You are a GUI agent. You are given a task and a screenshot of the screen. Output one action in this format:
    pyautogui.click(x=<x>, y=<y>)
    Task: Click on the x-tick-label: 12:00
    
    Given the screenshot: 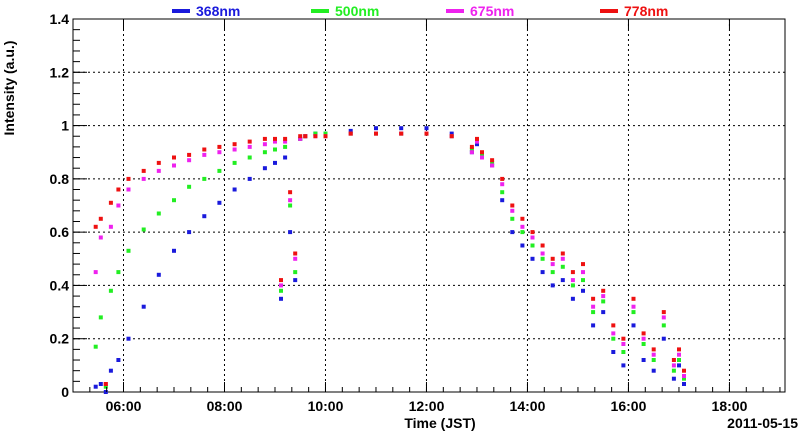 What is the action you would take?
    pyautogui.click(x=427, y=406)
    